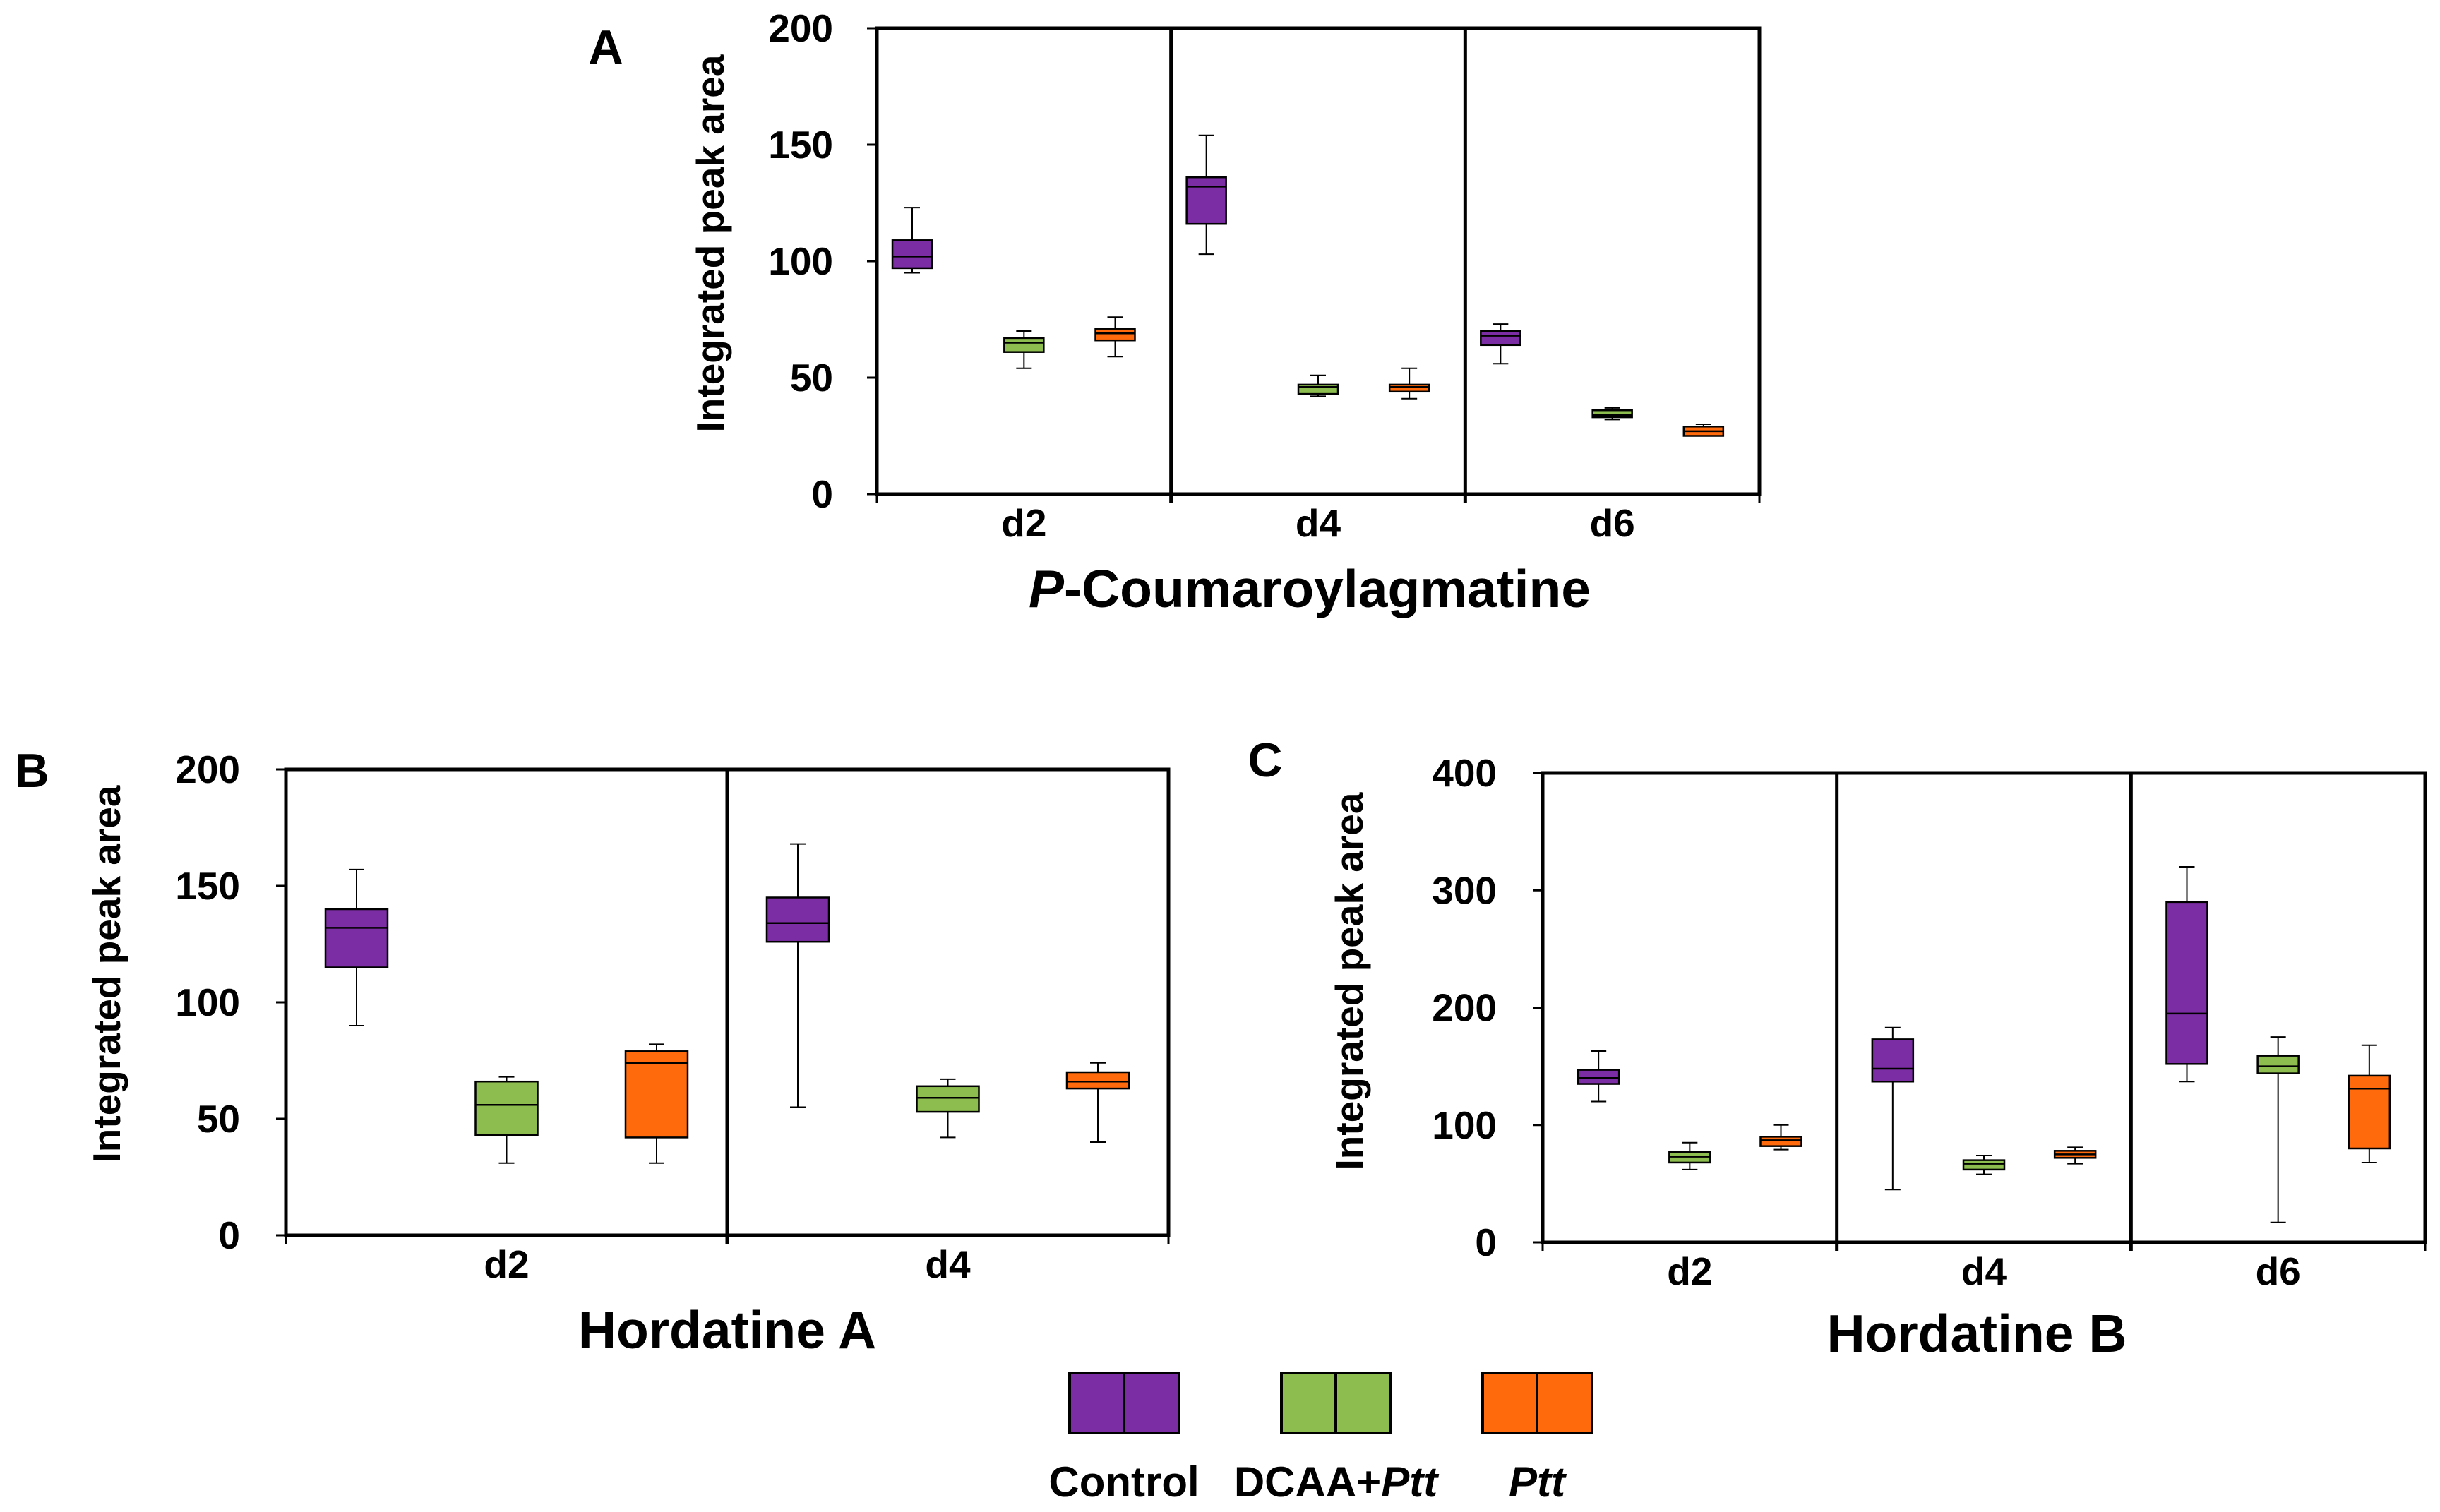  Describe the element at coordinates (797, 920) in the screenshot. I see `panel-b-box-control-d4` at that location.